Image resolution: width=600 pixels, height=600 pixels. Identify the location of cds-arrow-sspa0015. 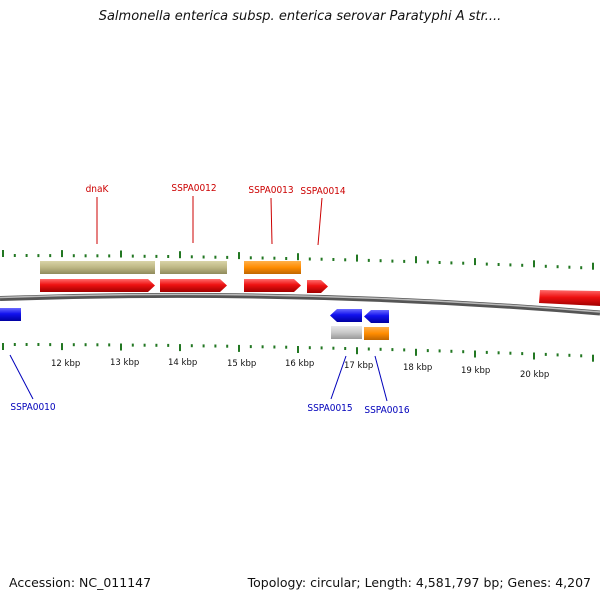
(346, 315).